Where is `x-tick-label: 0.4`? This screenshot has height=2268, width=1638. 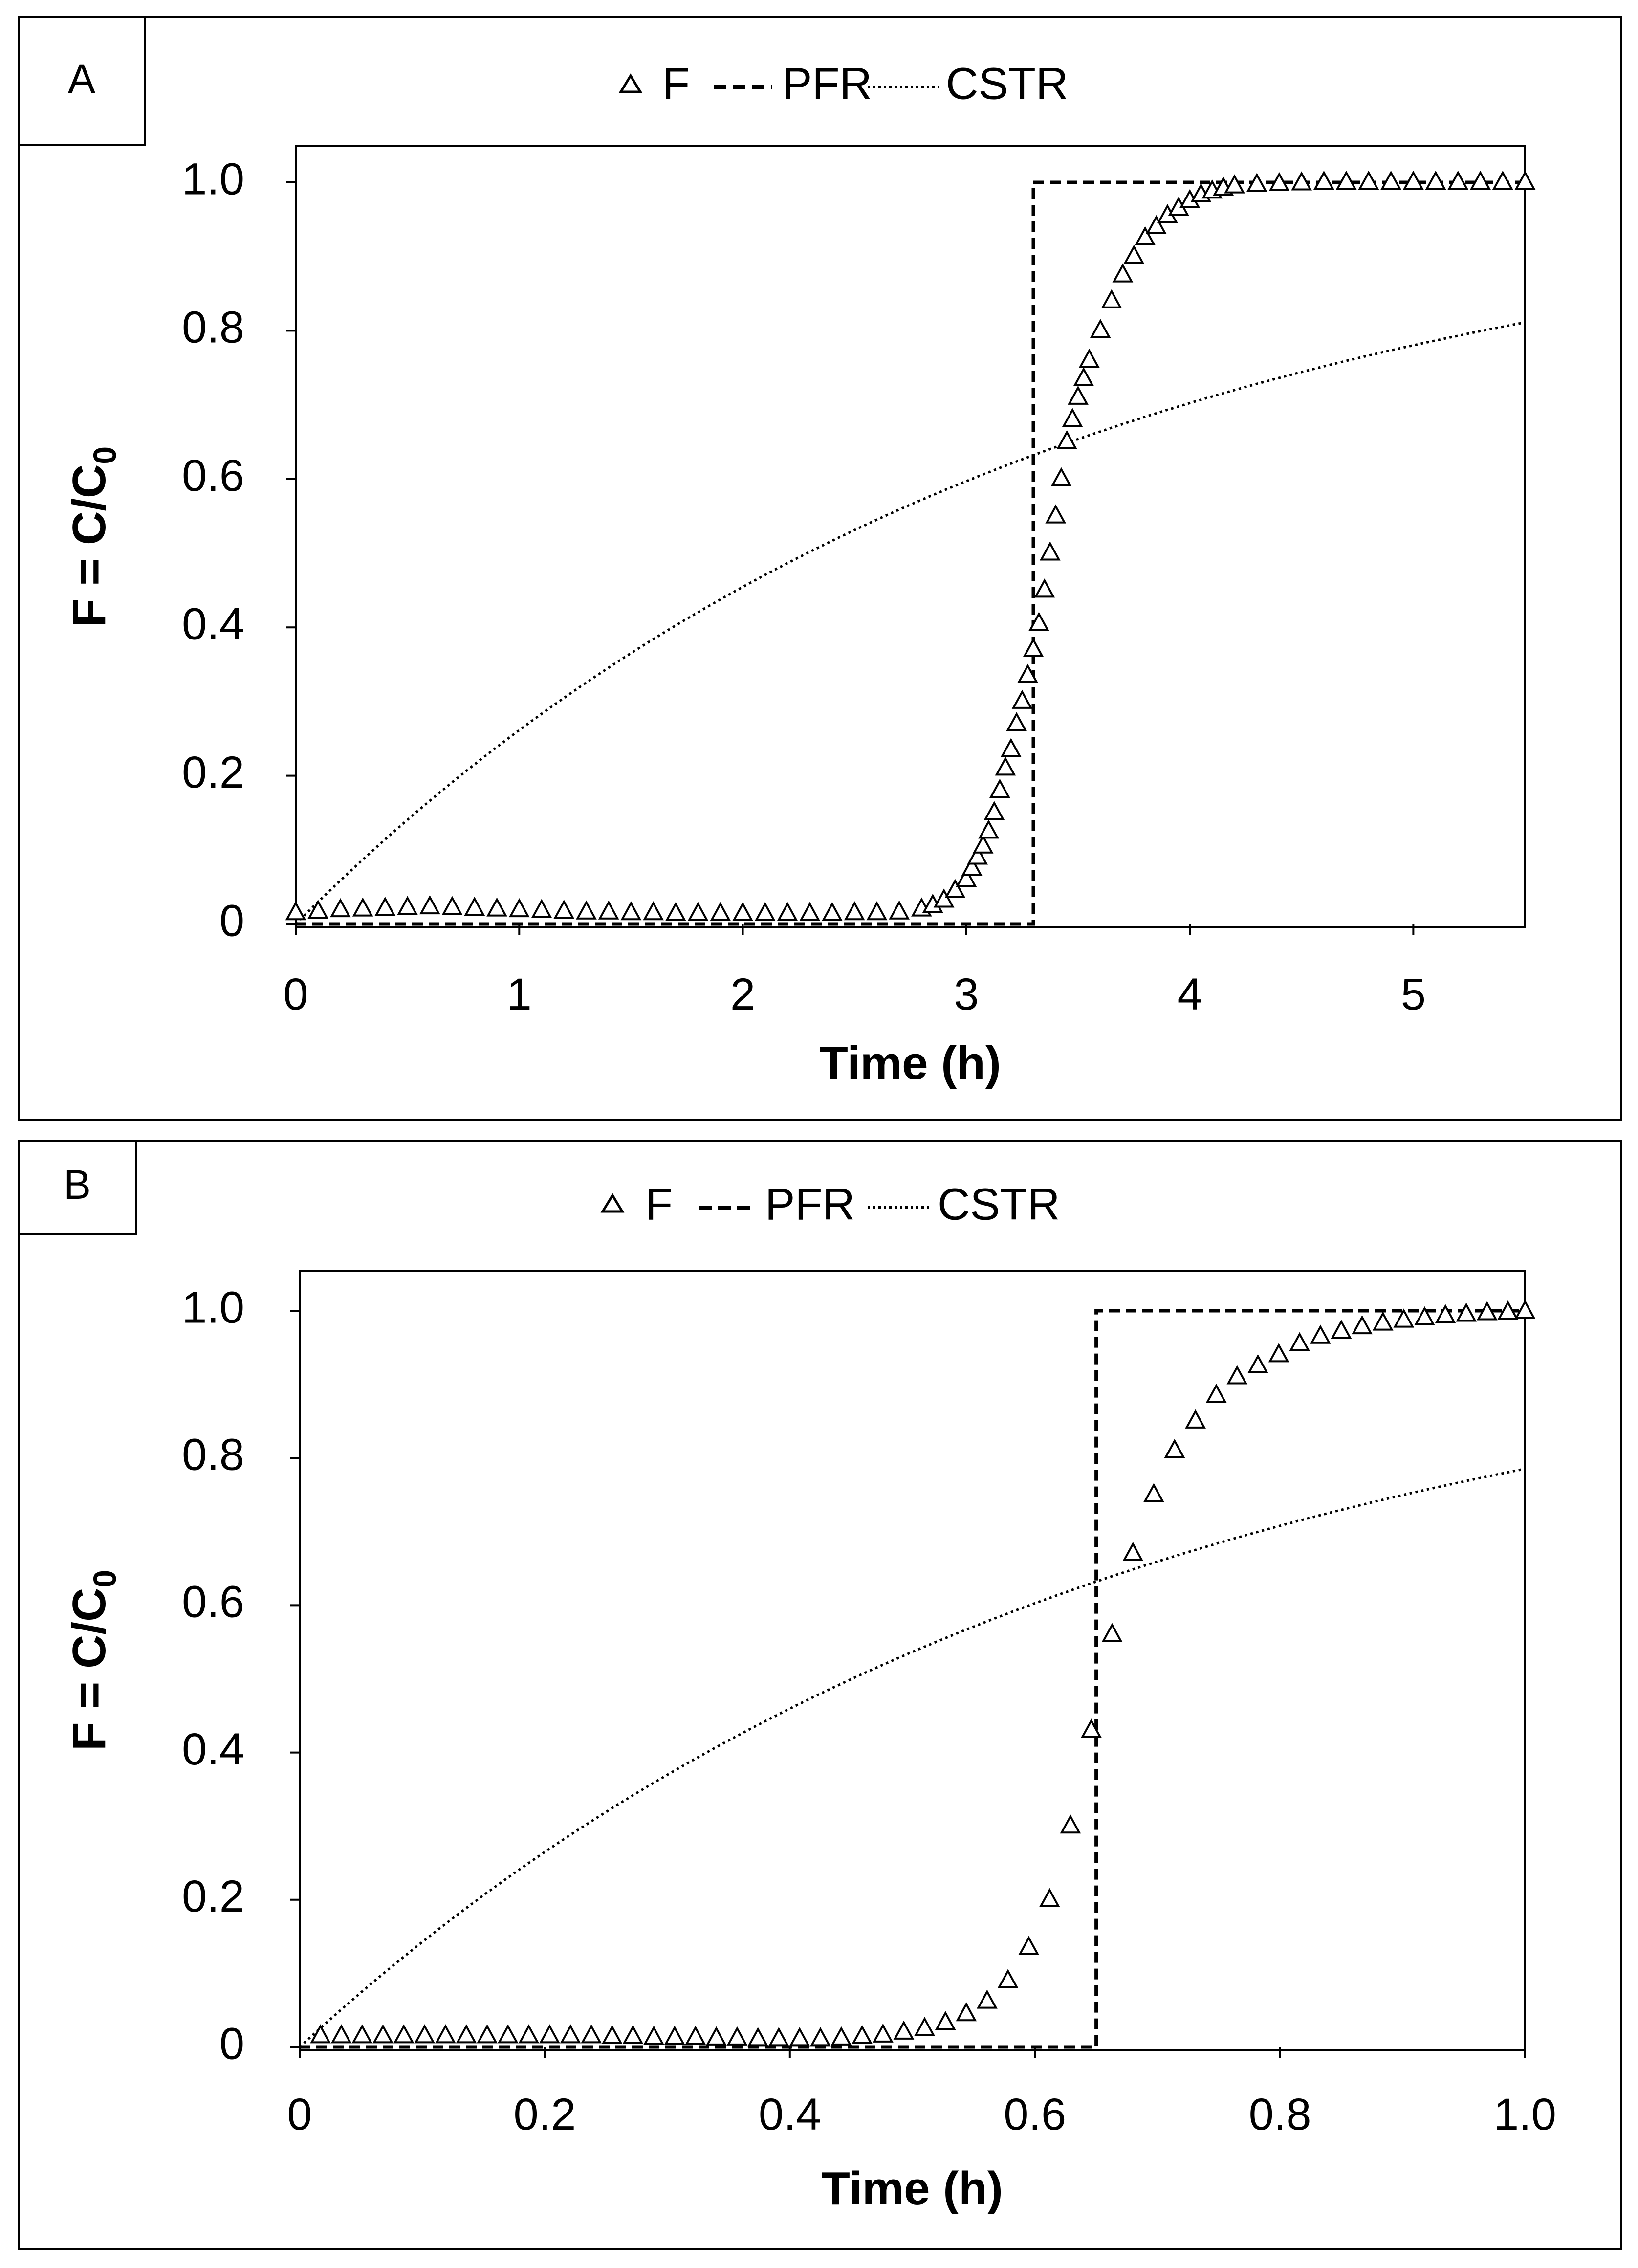
x-tick-label: 0.4 is located at coordinates (790, 2114).